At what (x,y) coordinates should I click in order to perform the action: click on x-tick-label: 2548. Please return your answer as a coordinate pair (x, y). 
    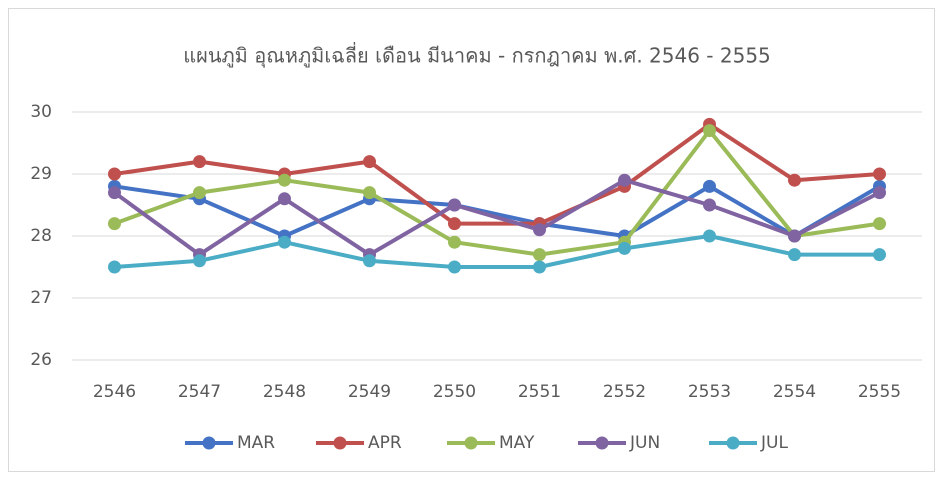
    Looking at the image, I should click on (284, 392).